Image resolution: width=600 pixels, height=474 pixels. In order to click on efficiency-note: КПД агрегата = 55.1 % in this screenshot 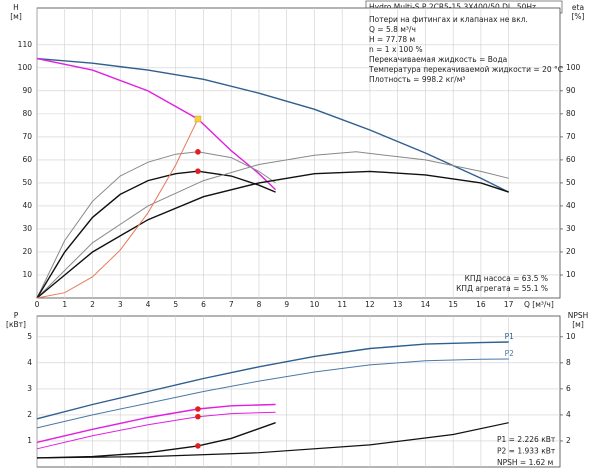, I will do `click(502, 288)`.